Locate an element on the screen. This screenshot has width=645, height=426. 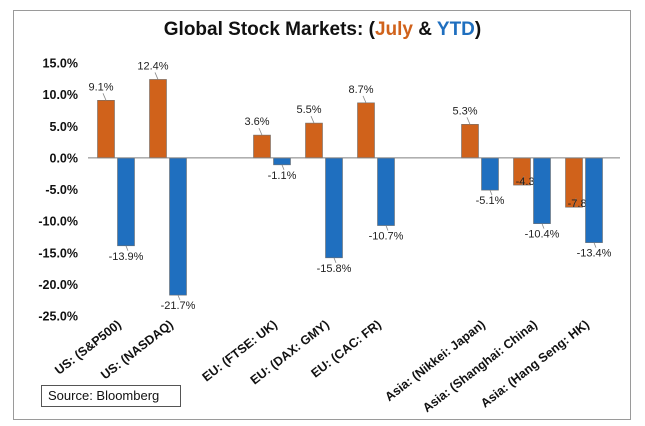
y-tick-label: 10.0% is located at coordinates (60, 95).